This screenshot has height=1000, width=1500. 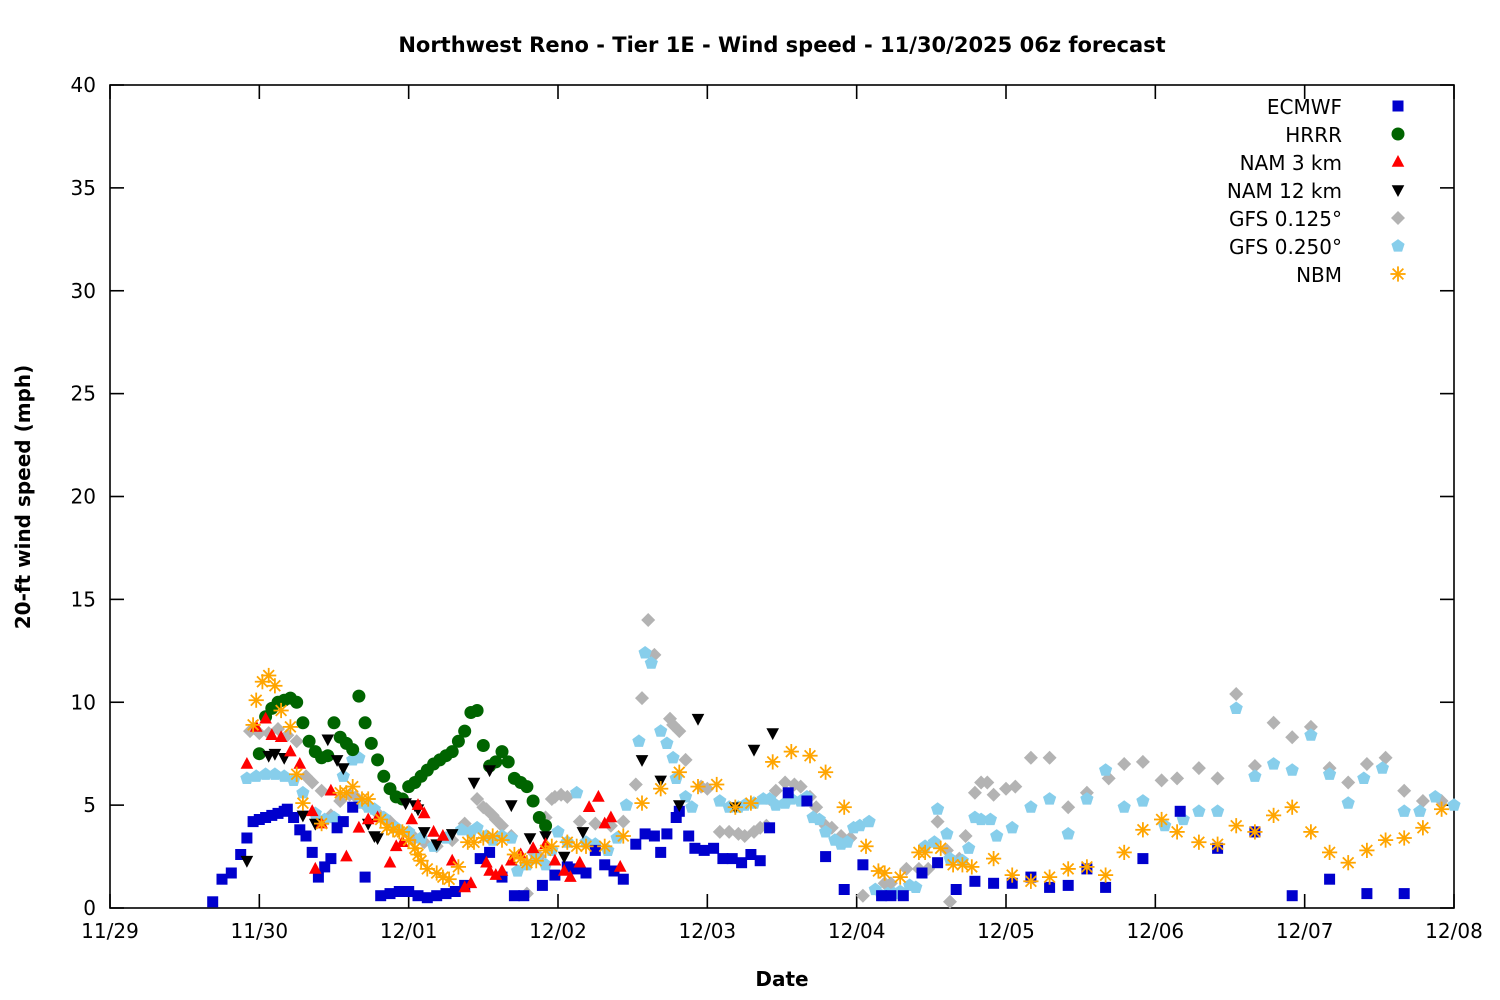 I want to click on legend-marker-pentagon-icon, so click(x=1398, y=245).